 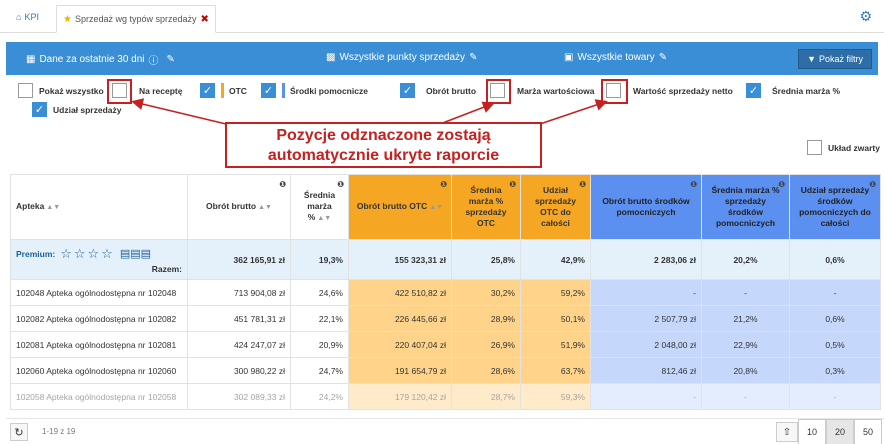 What do you see at coordinates (865, 16) in the screenshot?
I see `gears-icon: ⚙` at bounding box center [865, 16].